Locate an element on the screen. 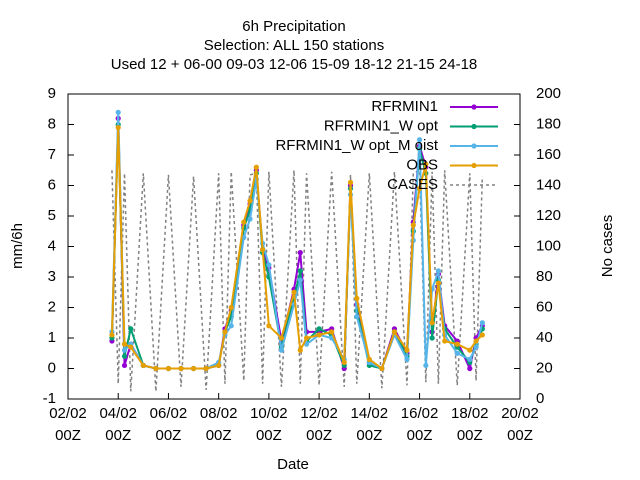 The height and width of the screenshot is (480, 640). x-tick-label: 08/02 00Z is located at coordinates (218, 424).